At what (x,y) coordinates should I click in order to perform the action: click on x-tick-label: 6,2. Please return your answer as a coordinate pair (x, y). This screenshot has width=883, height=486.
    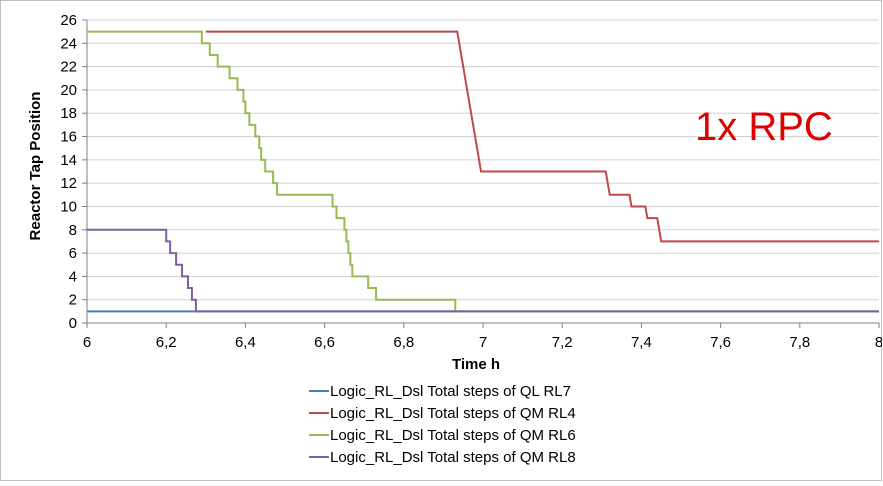
    Looking at the image, I should click on (166, 342).